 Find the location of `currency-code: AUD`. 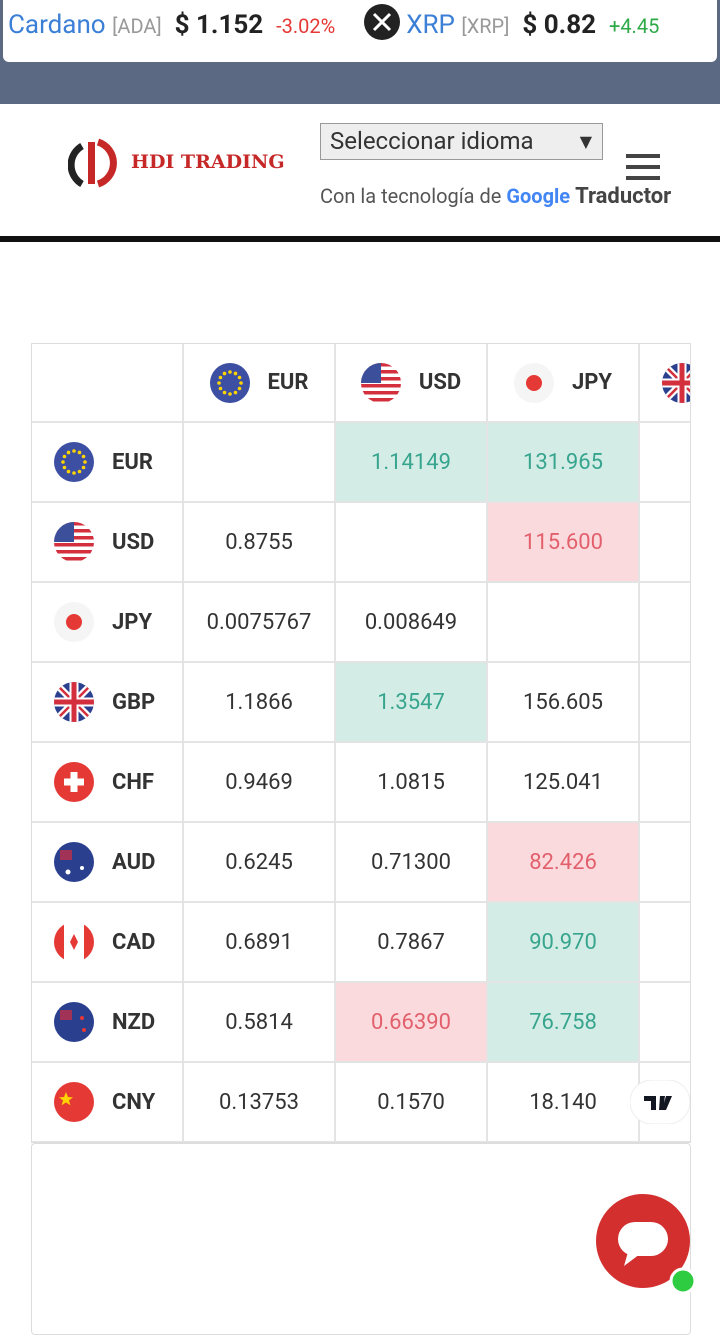

currency-code: AUD is located at coordinates (134, 862).